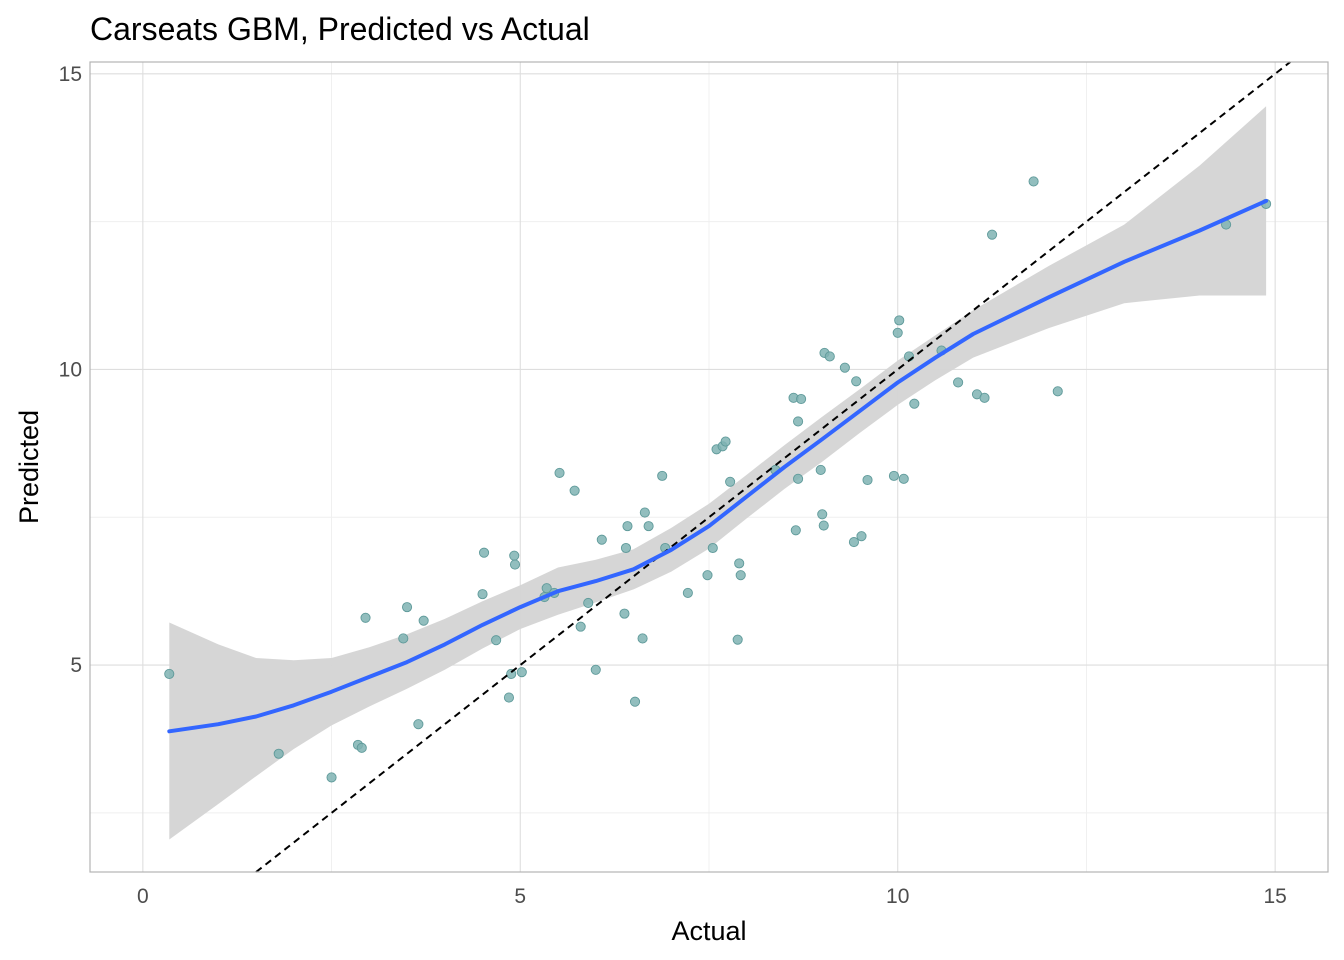 This screenshot has height=960, width=1344. I want to click on y-axis-ticks: 5 10 15, so click(70, 370).